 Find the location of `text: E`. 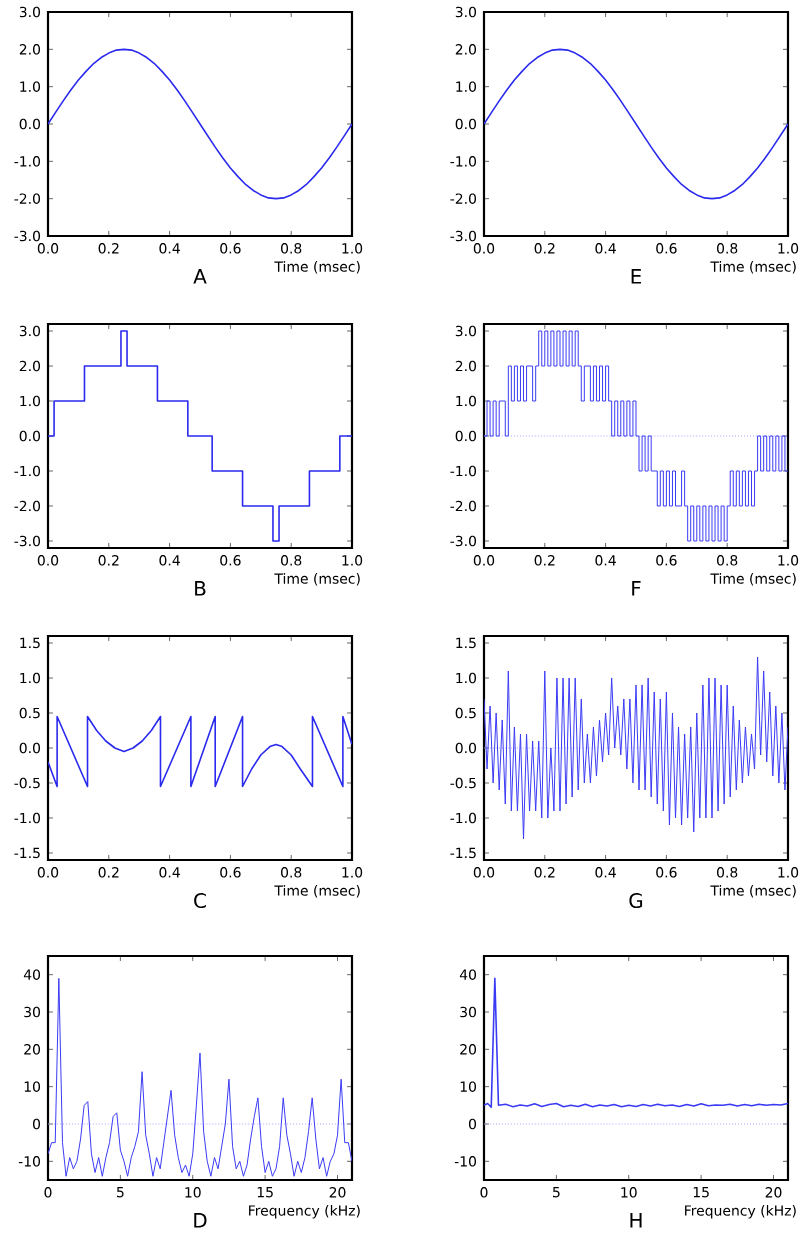

text: E is located at coordinates (636, 276).